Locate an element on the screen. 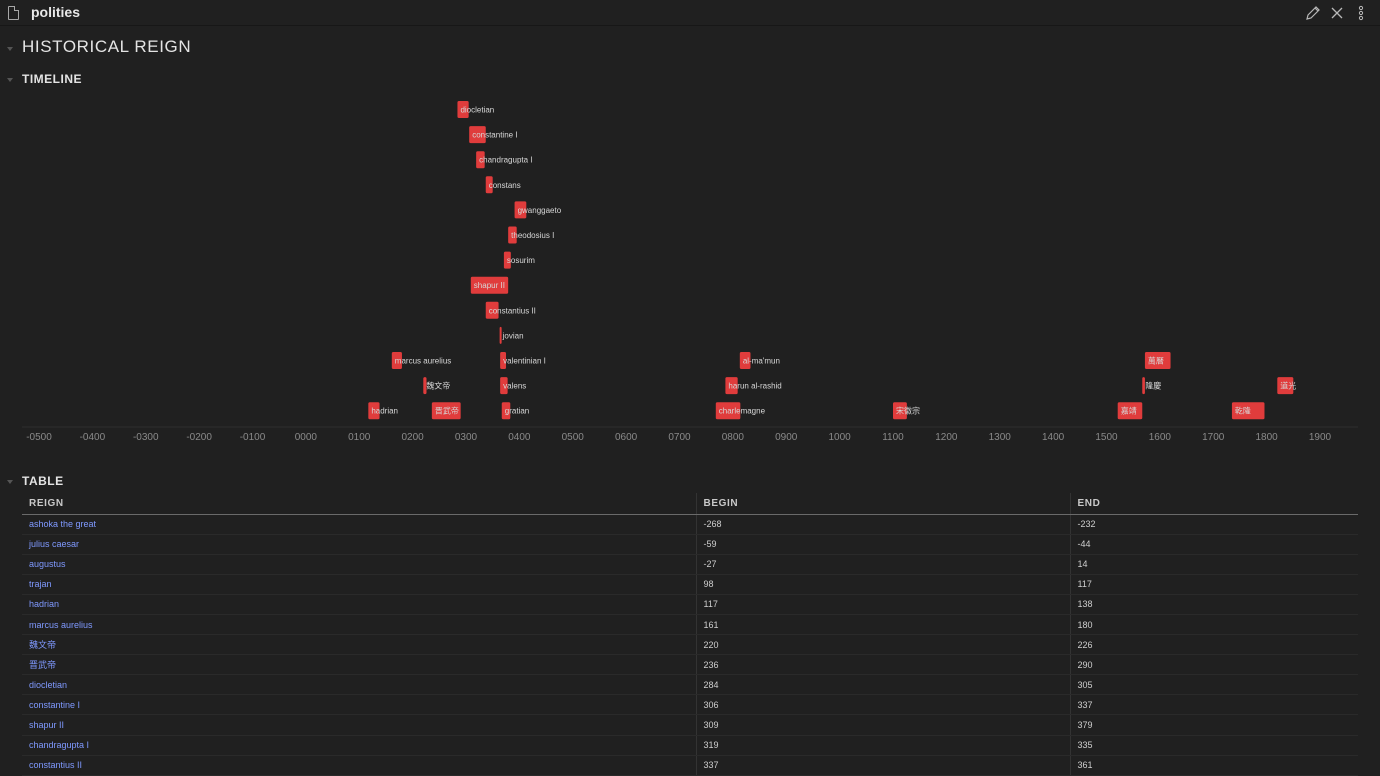 The width and height of the screenshot is (1380, 776). timeline-tick-label: 0700 is located at coordinates (679, 437).